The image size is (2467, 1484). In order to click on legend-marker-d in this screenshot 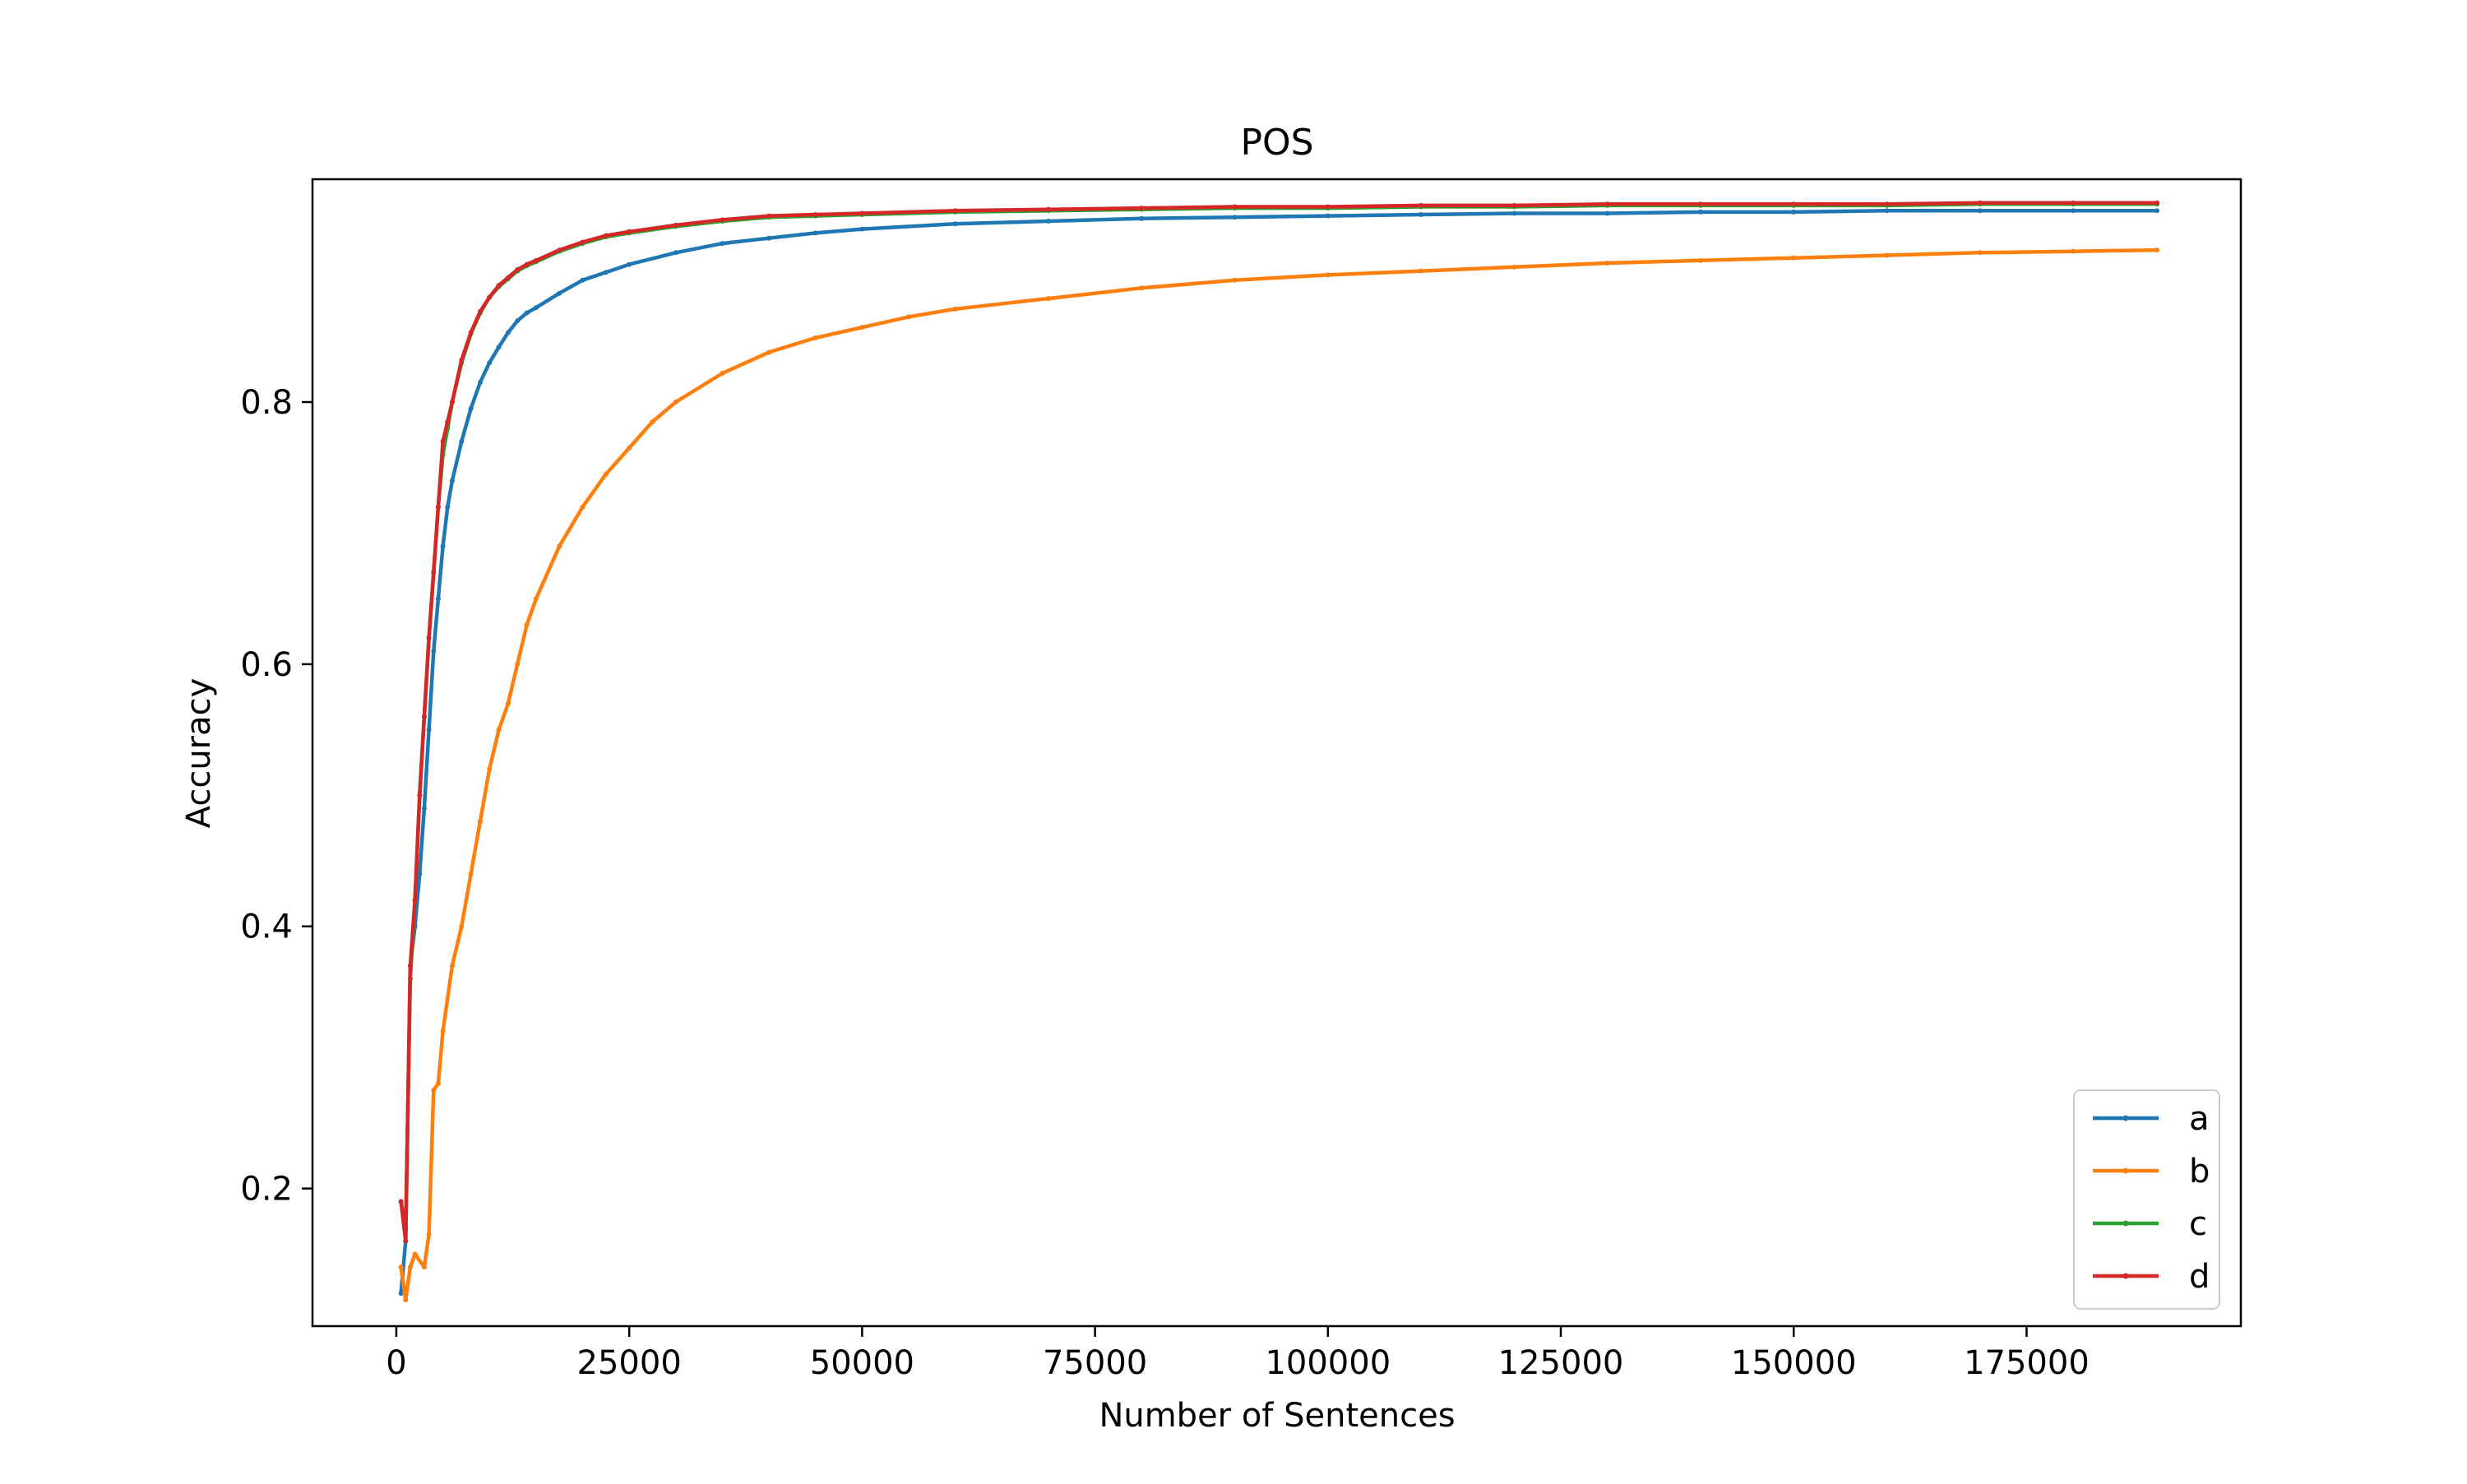, I will do `click(2126, 1276)`.